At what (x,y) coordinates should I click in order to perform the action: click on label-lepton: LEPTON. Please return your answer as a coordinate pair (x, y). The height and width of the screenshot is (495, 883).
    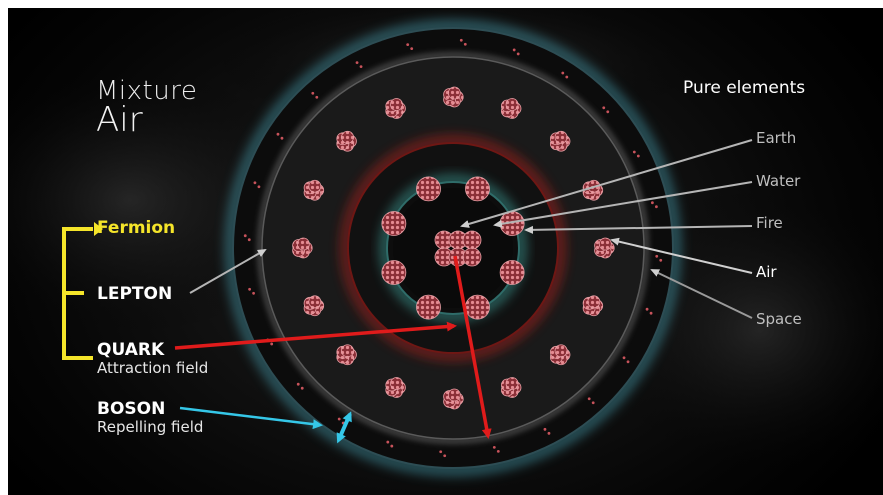
    Looking at the image, I should click on (135, 294).